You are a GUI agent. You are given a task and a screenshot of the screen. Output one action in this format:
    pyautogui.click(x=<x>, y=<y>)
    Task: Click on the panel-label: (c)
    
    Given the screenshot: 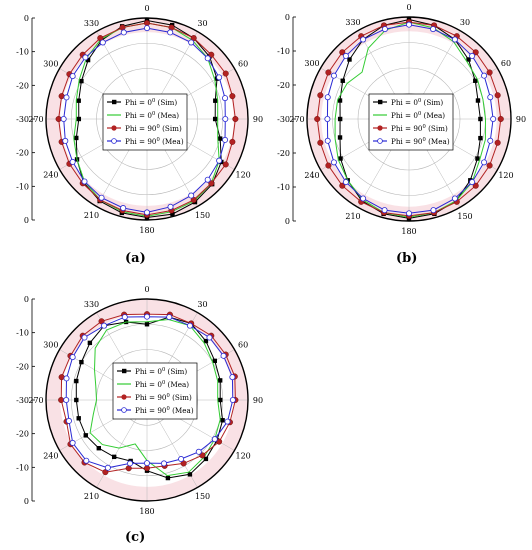 What is the action you would take?
    pyautogui.click(x=135, y=537)
    